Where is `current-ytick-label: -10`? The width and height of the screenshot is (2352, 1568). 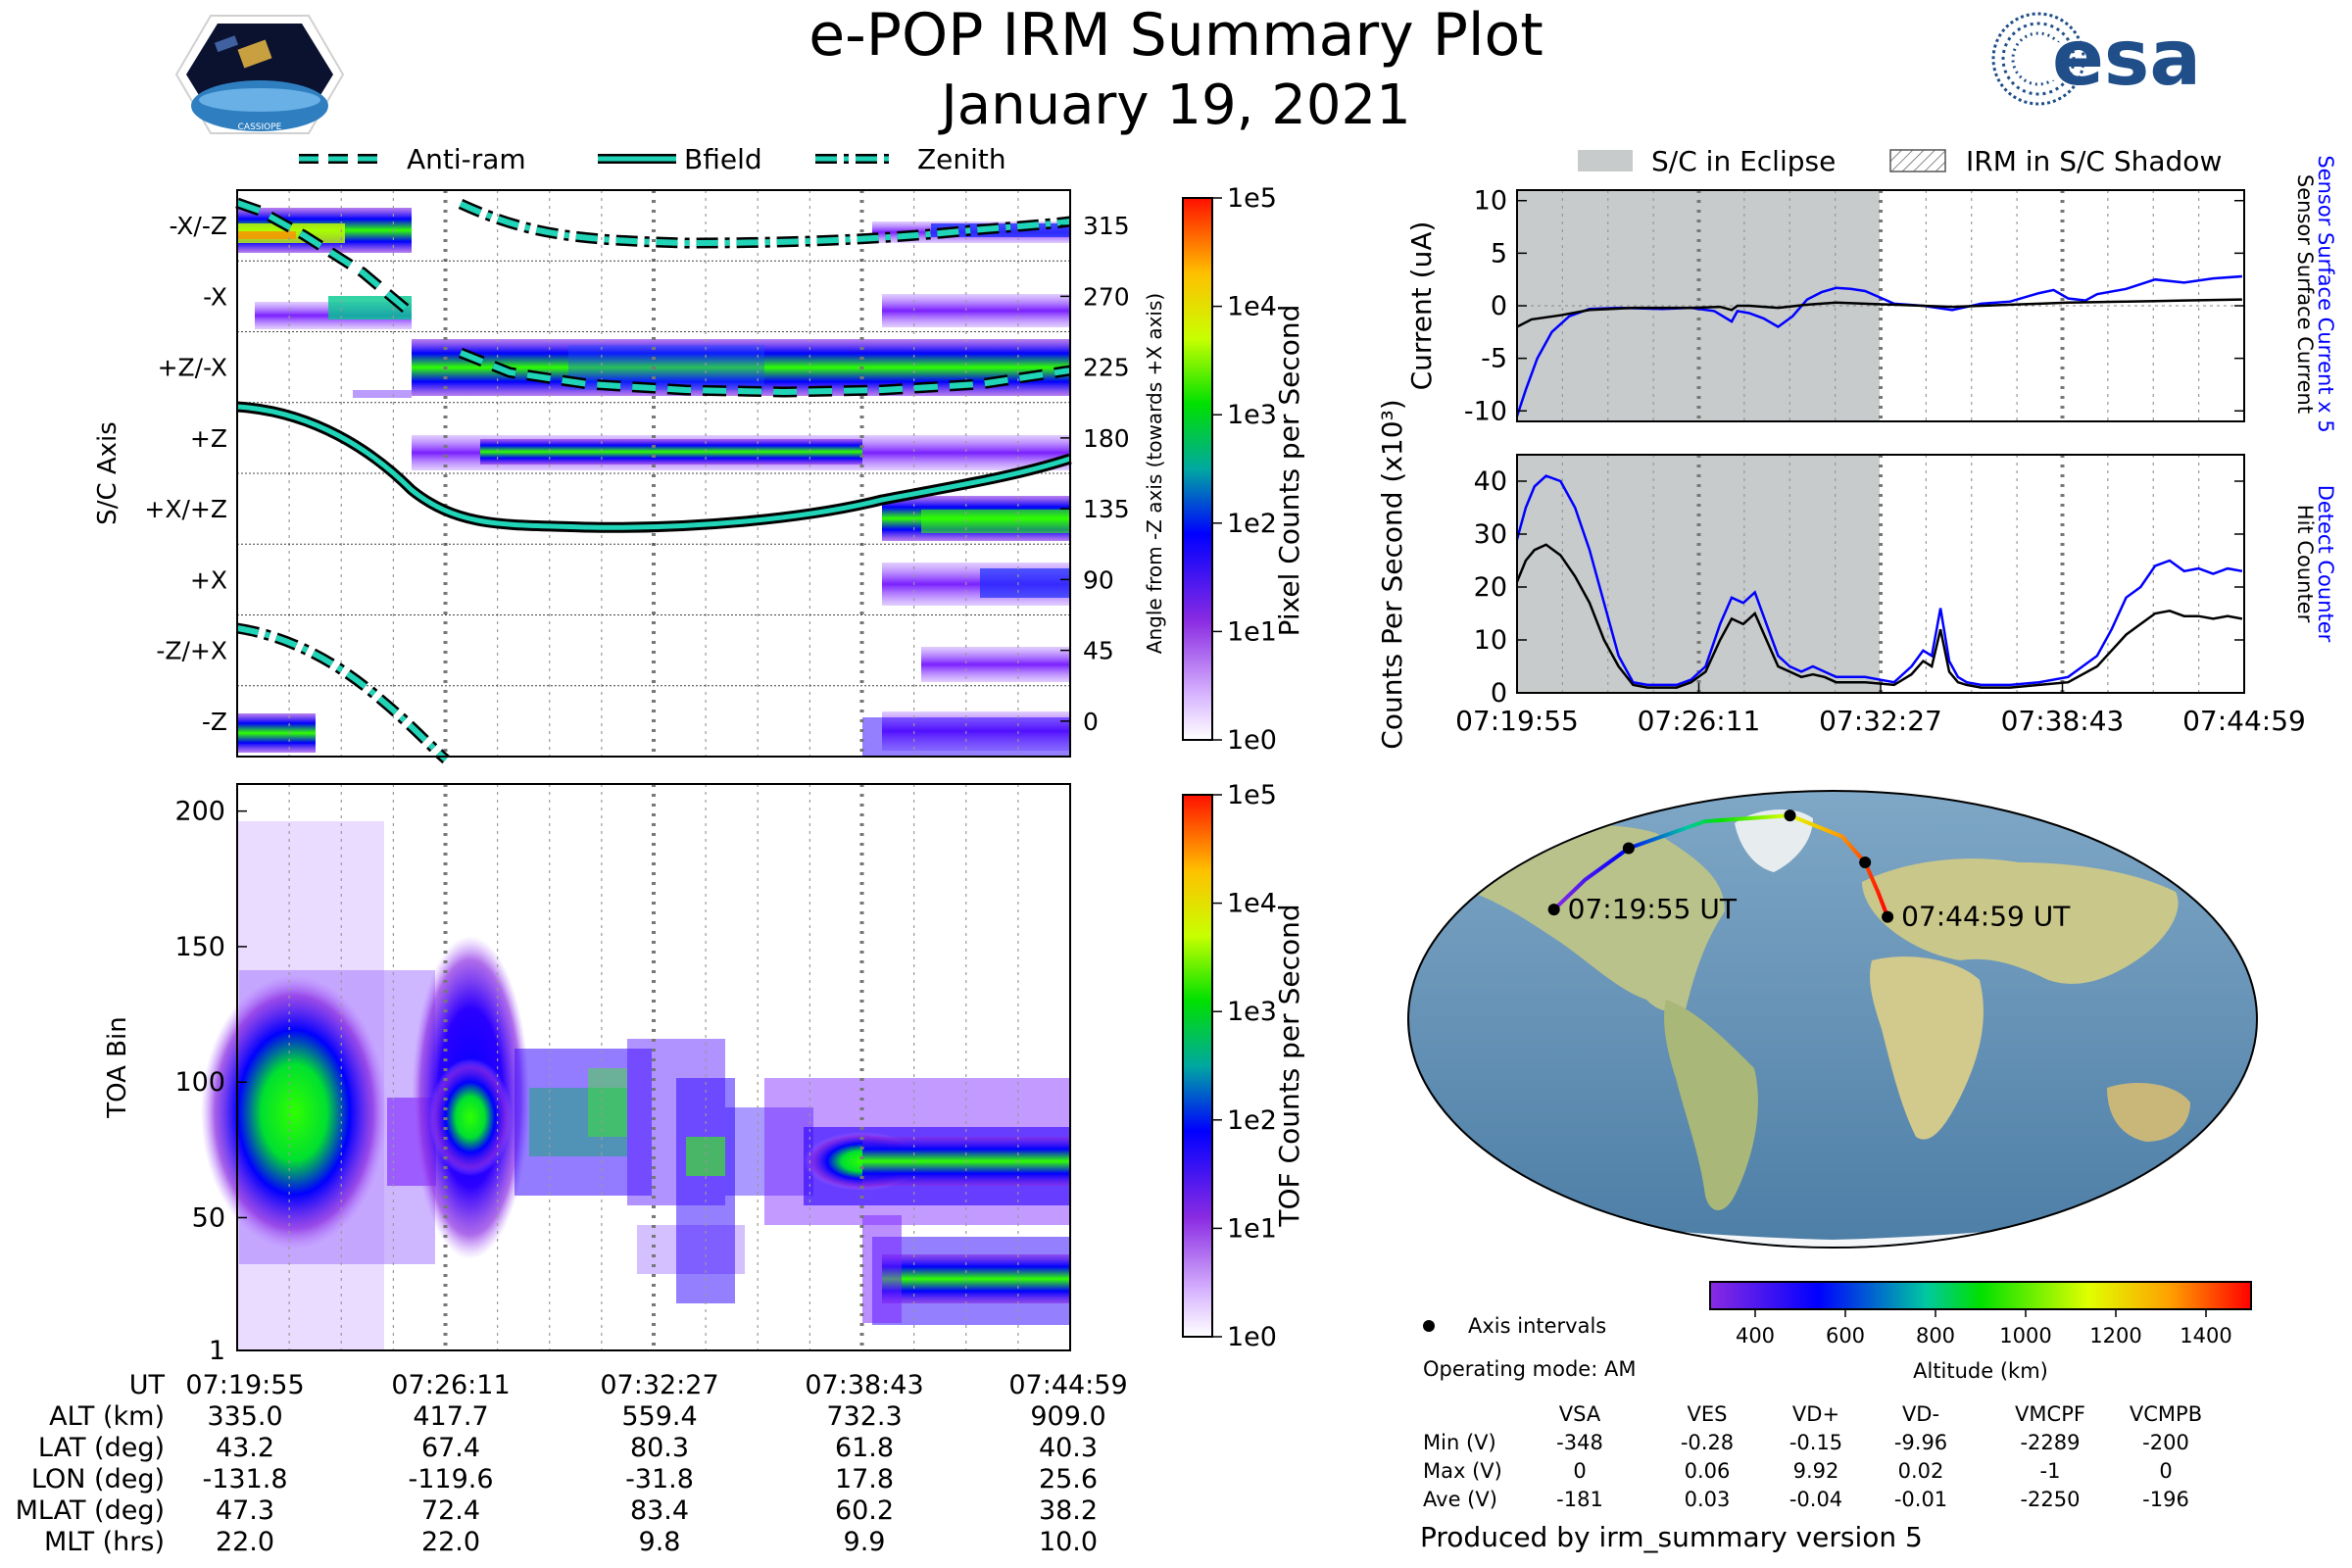 current-ytick-label: -10 is located at coordinates (1485, 411).